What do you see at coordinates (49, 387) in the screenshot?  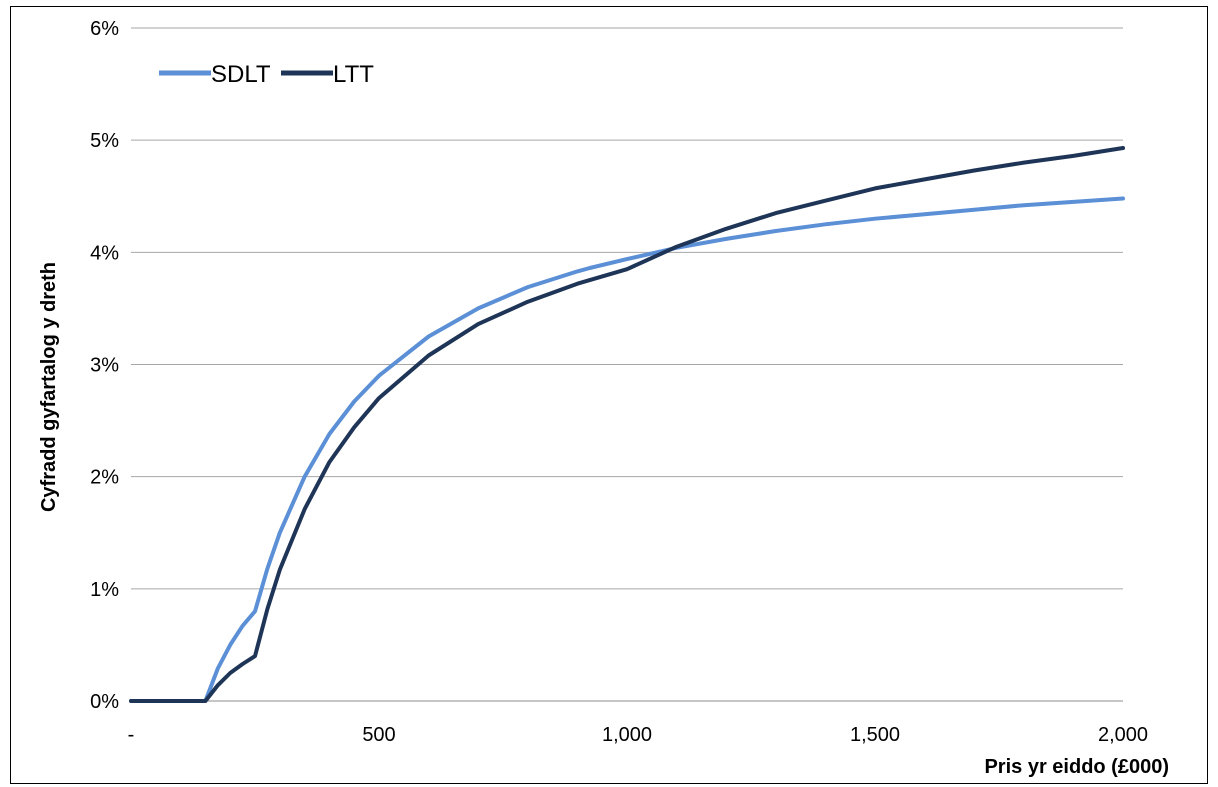 I see `y-axis-title: Cyfradd gyfartalog y dreth` at bounding box center [49, 387].